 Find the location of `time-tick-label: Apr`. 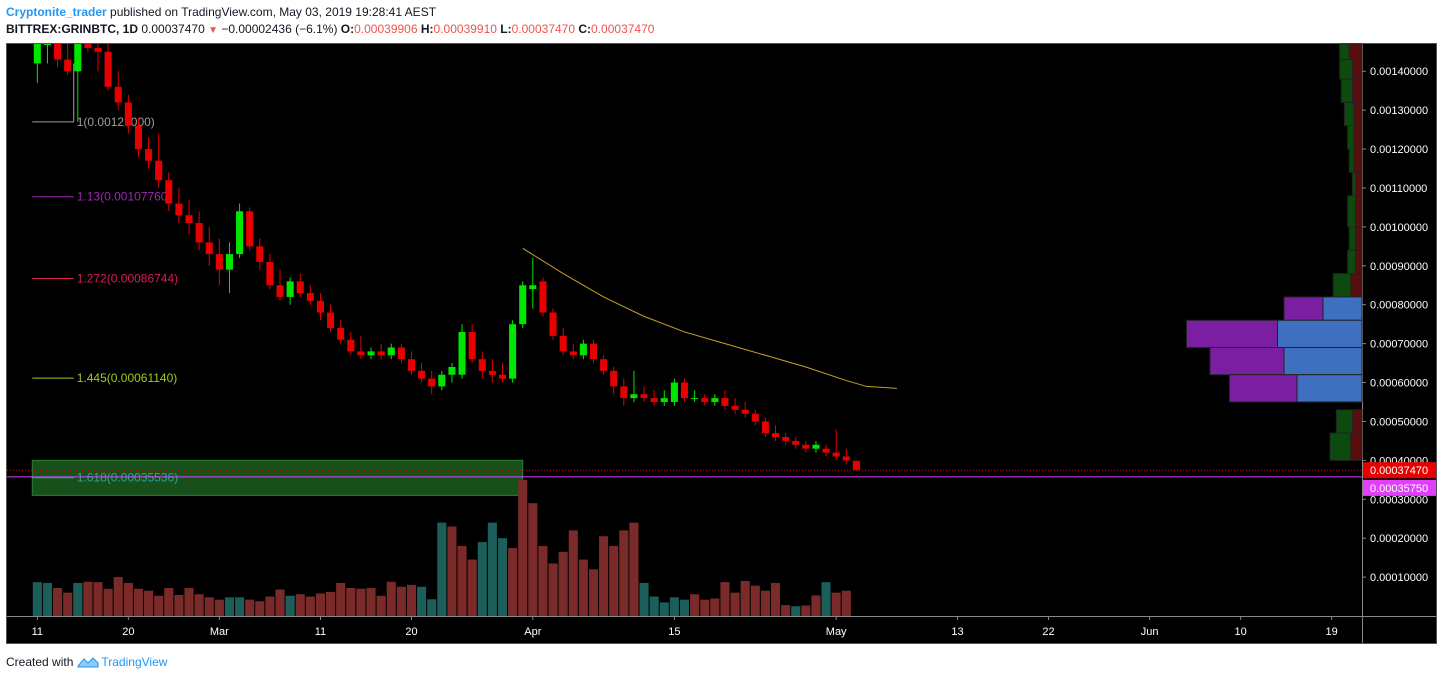

time-tick-label: Apr is located at coordinates (532, 632).